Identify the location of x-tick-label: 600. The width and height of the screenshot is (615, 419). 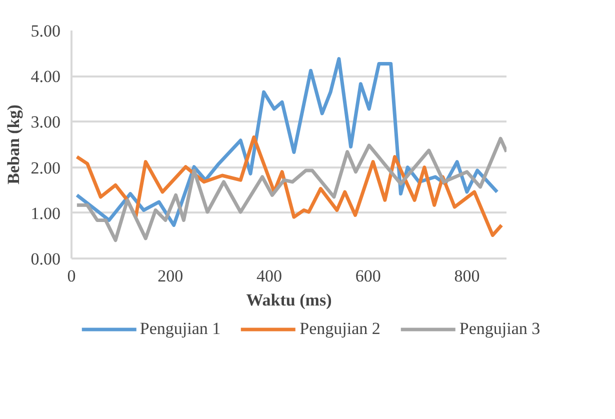
(368, 276).